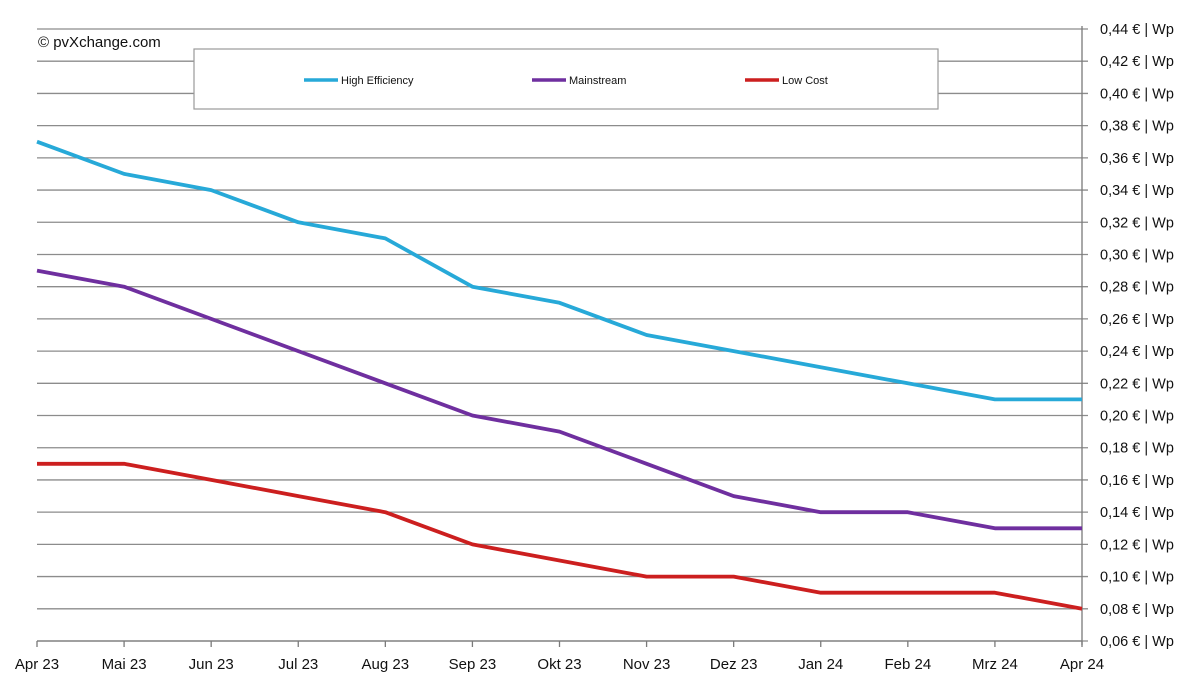 The width and height of the screenshot is (1200, 698). What do you see at coordinates (377, 81) in the screenshot?
I see `legend-label: High Efficiency` at bounding box center [377, 81].